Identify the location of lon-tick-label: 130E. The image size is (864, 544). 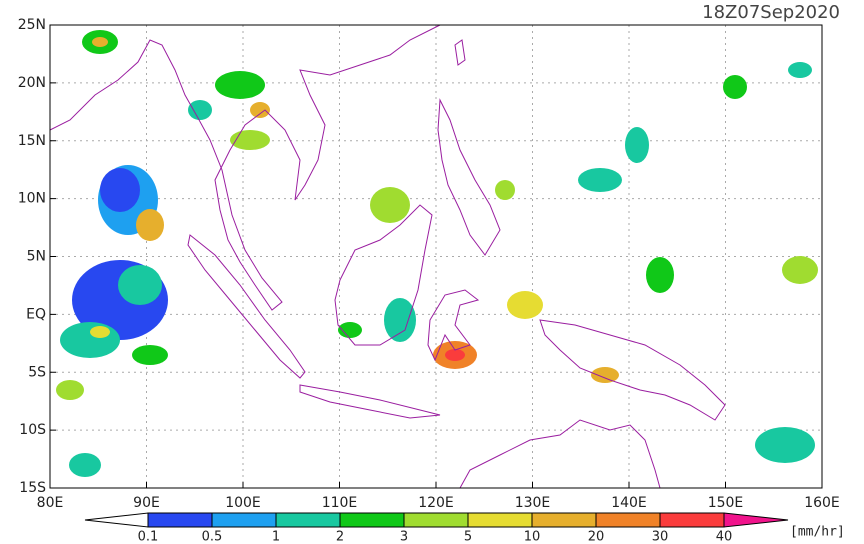
(533, 503).